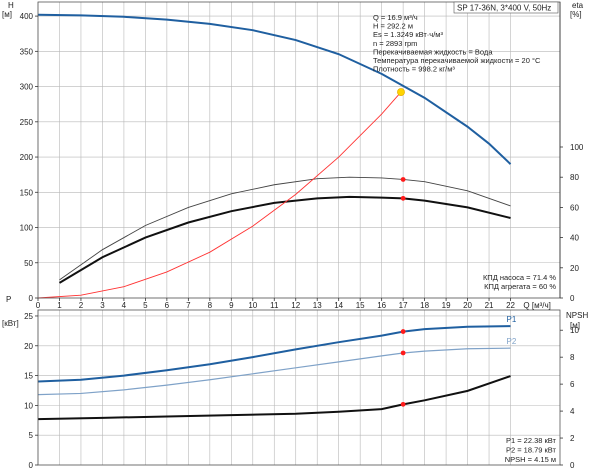 Image resolution: width=600 pixels, height=474 pixels. Describe the element at coordinates (102, 305) in the screenshot. I see `q-tick-label: 3` at that location.